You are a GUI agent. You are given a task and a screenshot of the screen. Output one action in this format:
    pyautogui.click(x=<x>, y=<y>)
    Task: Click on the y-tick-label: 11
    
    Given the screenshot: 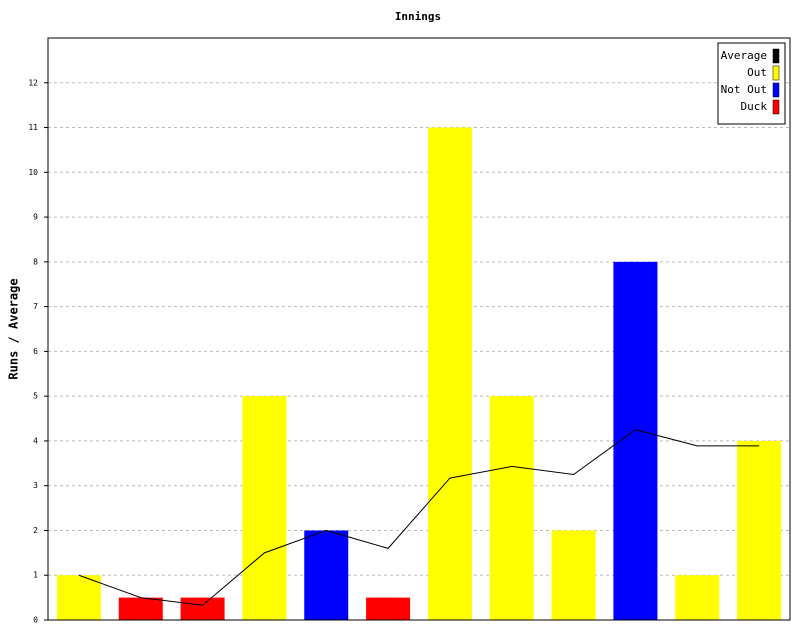 What is the action you would take?
    pyautogui.click(x=33, y=127)
    